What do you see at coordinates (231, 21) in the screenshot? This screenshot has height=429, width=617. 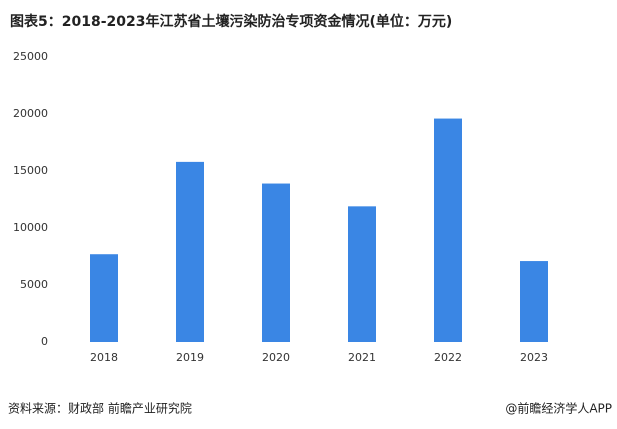 I see `chart-title: 图表5：2018-2023年江苏省土壤污染防治专项资金情况(单位：万元)` at bounding box center [231, 21].